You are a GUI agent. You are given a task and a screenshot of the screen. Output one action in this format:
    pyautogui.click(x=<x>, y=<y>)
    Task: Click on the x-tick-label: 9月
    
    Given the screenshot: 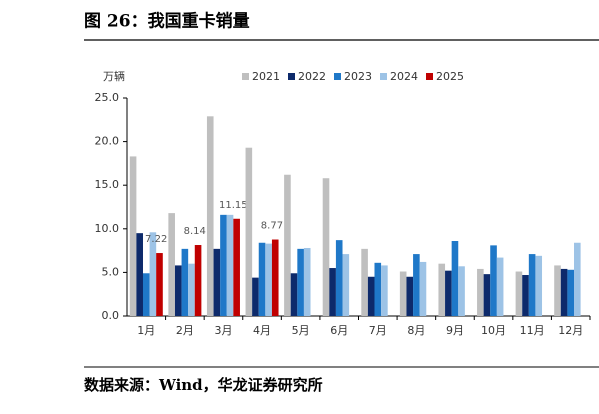 What is the action you would take?
    pyautogui.click(x=455, y=330)
    